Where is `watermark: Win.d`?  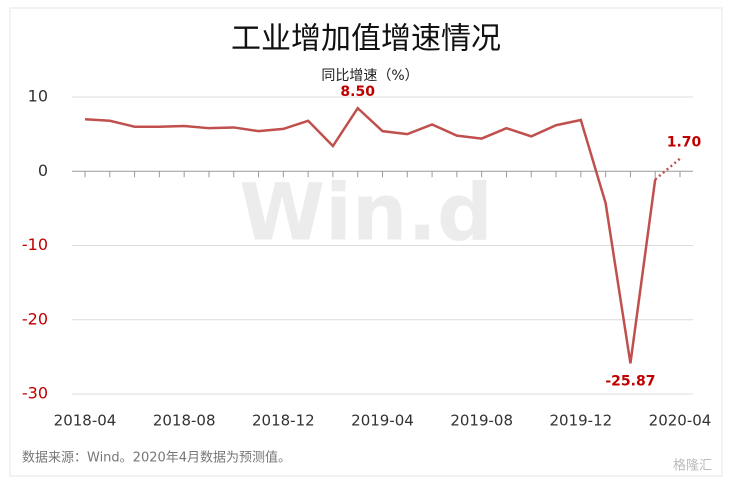 watermark: Win.d is located at coordinates (366, 213).